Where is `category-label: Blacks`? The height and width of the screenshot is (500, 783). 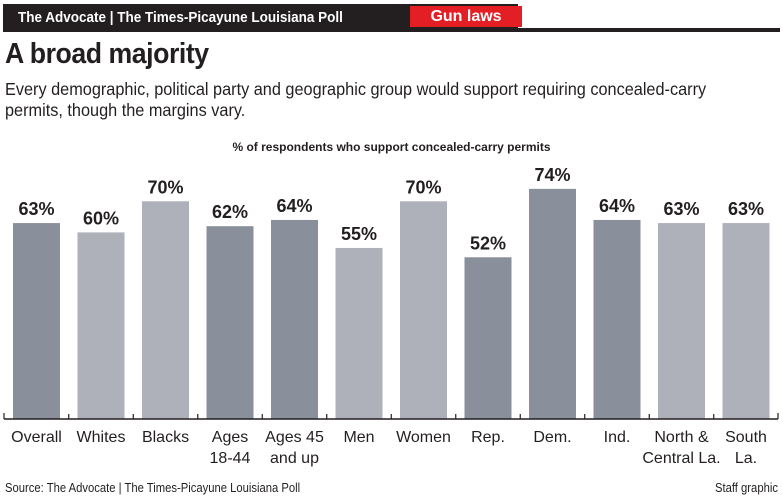 category-label: Blacks is located at coordinates (165, 437).